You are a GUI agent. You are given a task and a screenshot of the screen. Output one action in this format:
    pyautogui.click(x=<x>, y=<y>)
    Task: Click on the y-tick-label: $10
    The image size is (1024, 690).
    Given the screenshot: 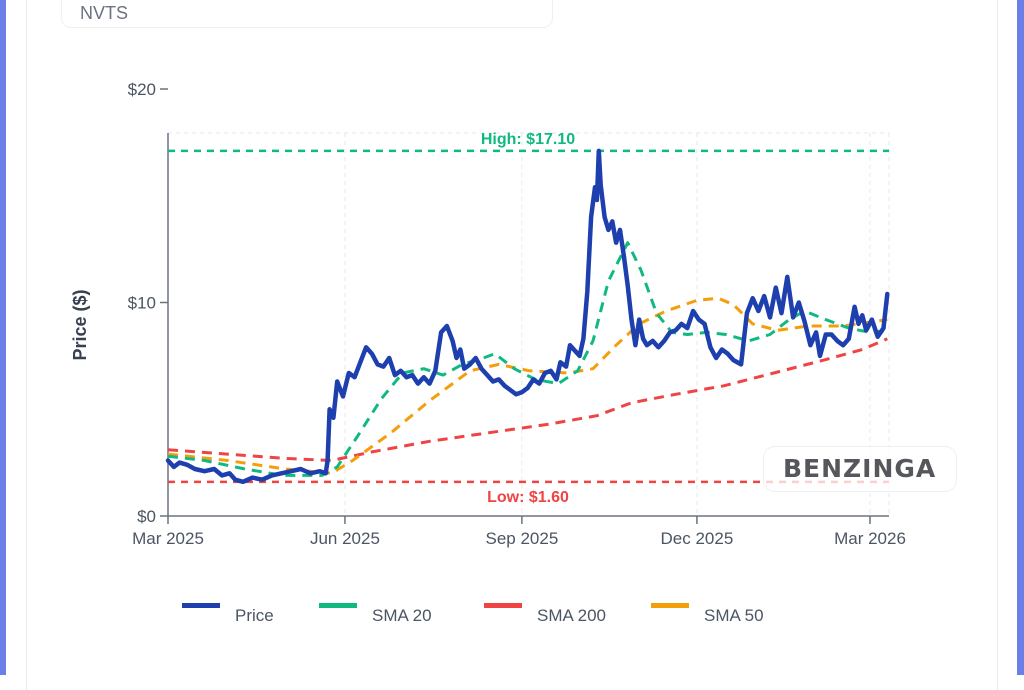 What is the action you would take?
    pyautogui.click(x=142, y=303)
    